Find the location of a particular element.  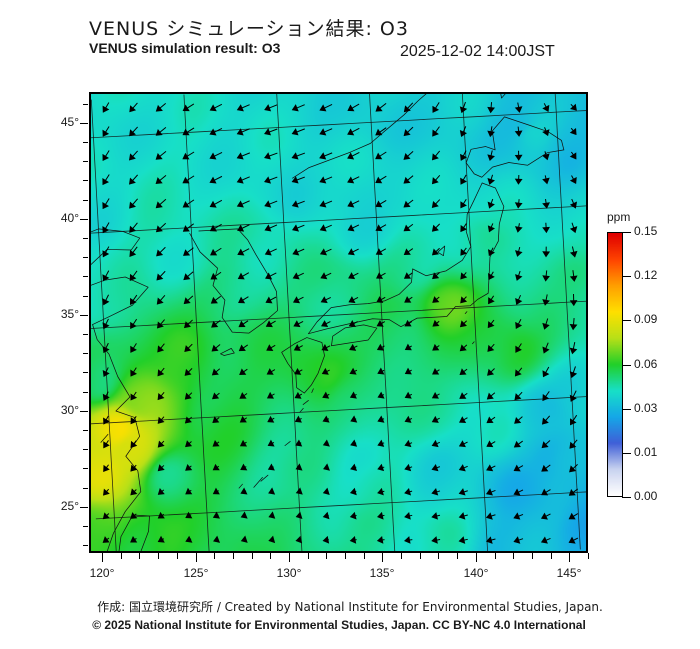

y-axis-tick-label: 35° is located at coordinates (69, 314).